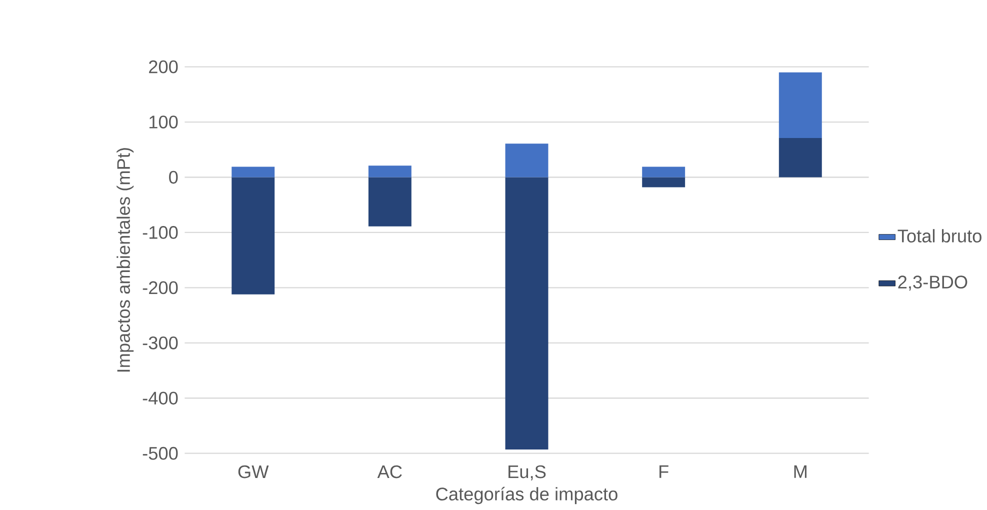 The image size is (987, 510). I want to click on y-tick-label: 100, so click(164, 122).